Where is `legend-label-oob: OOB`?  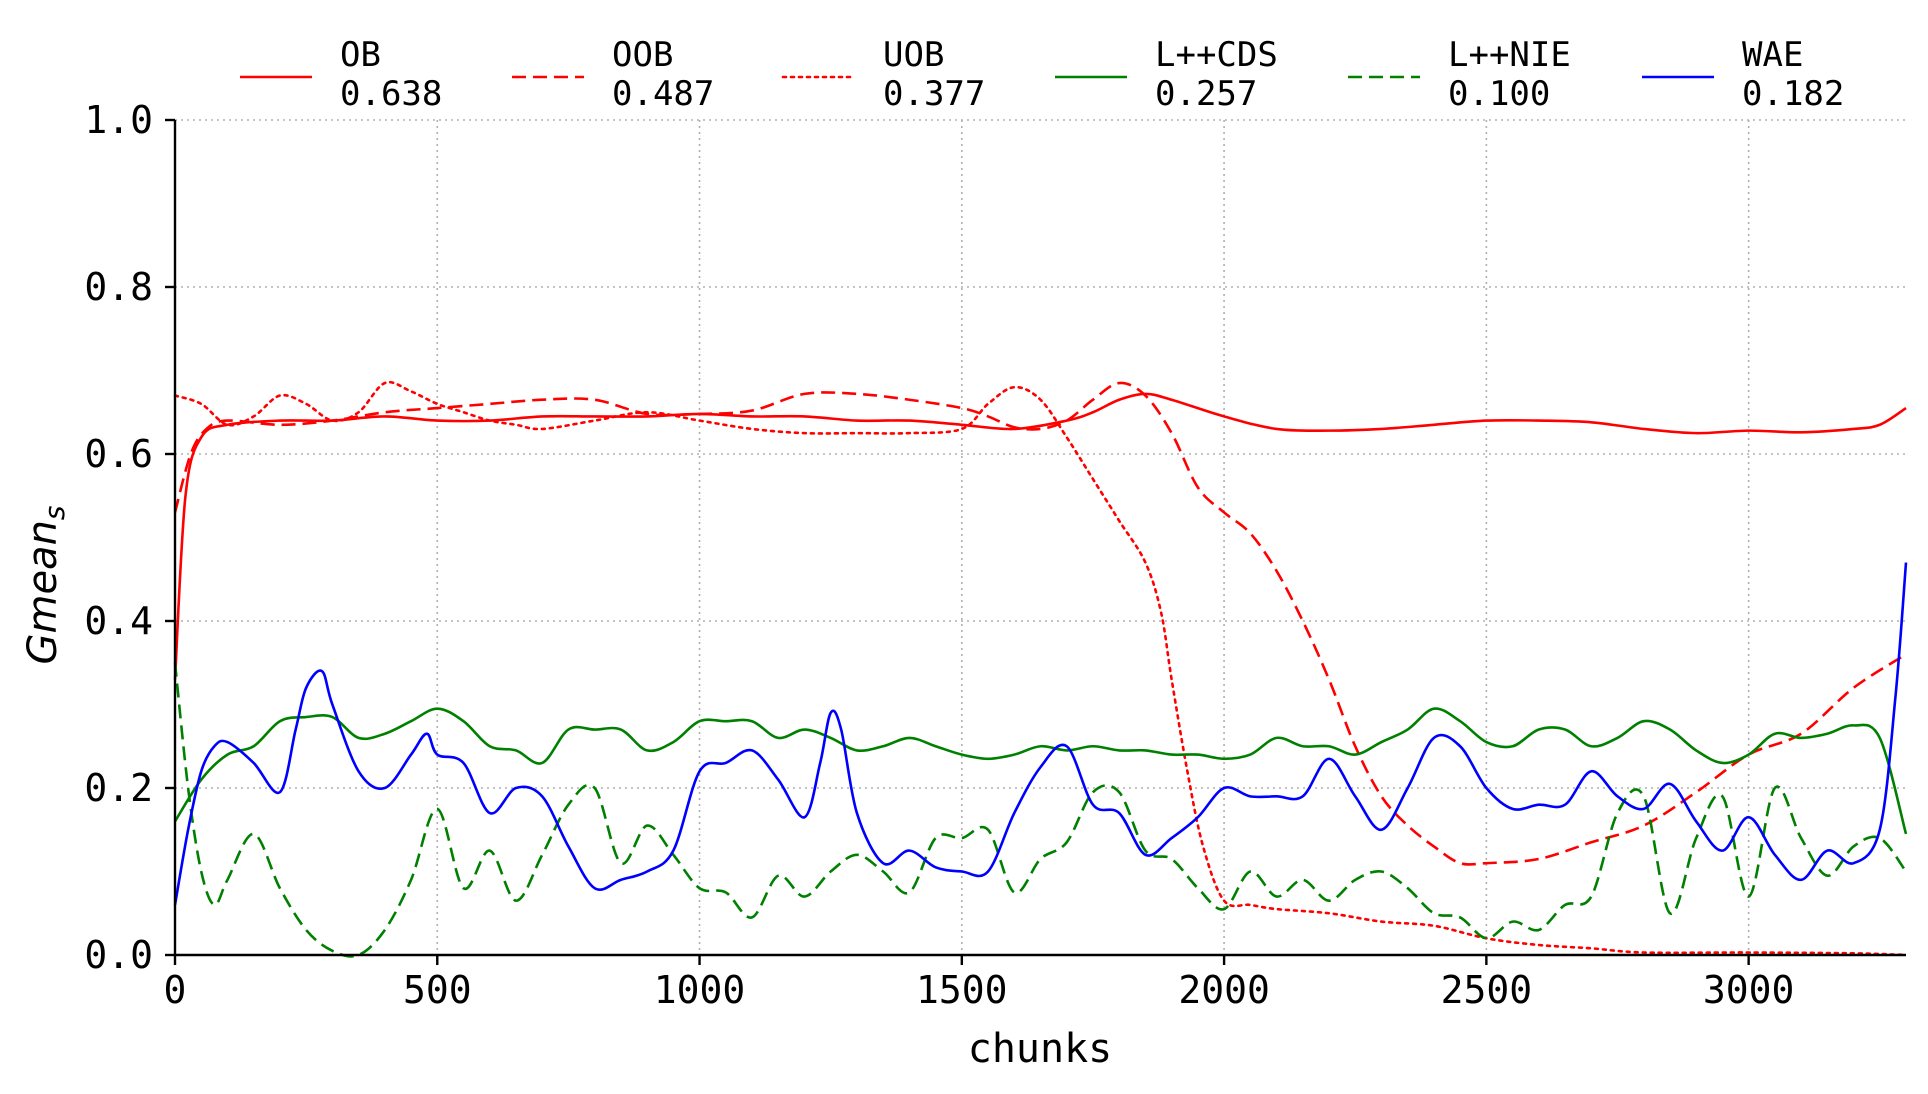 legend-label-oob: OOB is located at coordinates (642, 55).